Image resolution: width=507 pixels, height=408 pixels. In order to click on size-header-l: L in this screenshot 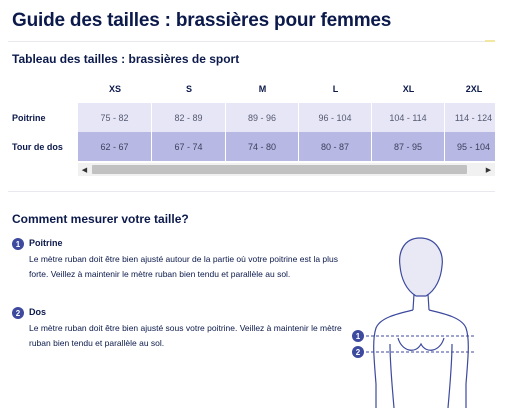, I will do `click(335, 88)`.